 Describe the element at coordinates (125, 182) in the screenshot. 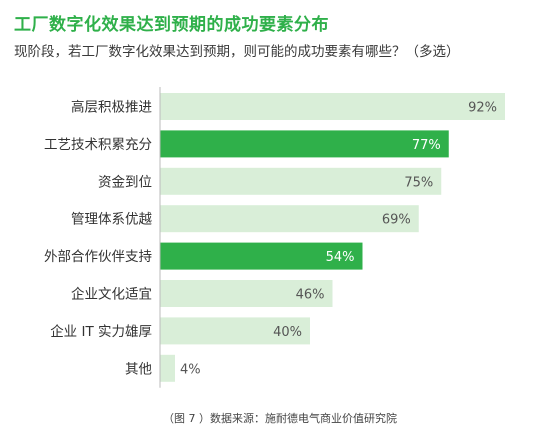

I see `category-label-3: 资金到位` at that location.